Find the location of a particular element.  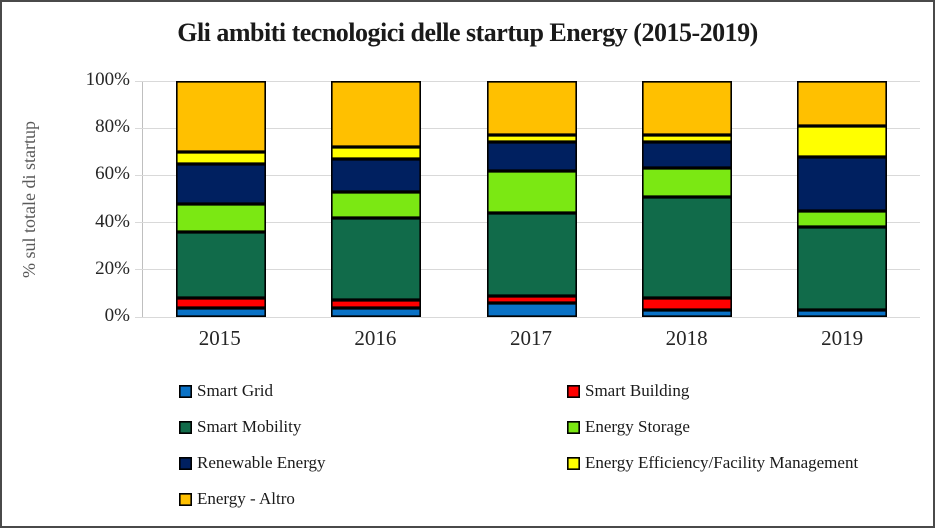

stacked-bar-2019 is located at coordinates (842, 199).